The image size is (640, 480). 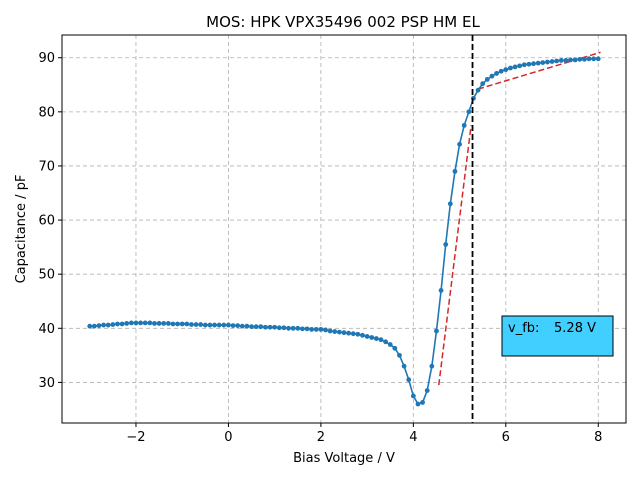 I want to click on chart-title: MOS: HPK VPX35496 002 PSP HM EL, so click(x=343, y=22).